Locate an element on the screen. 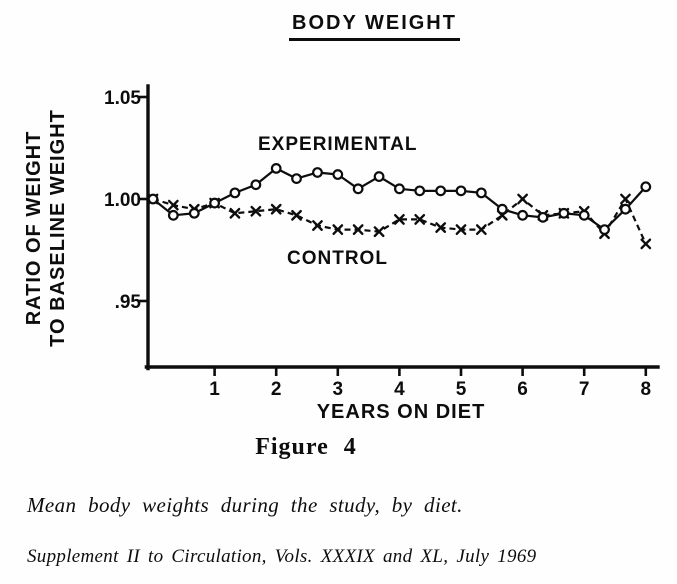 The height and width of the screenshot is (584, 677). series-layer is located at coordinates (399, 206).